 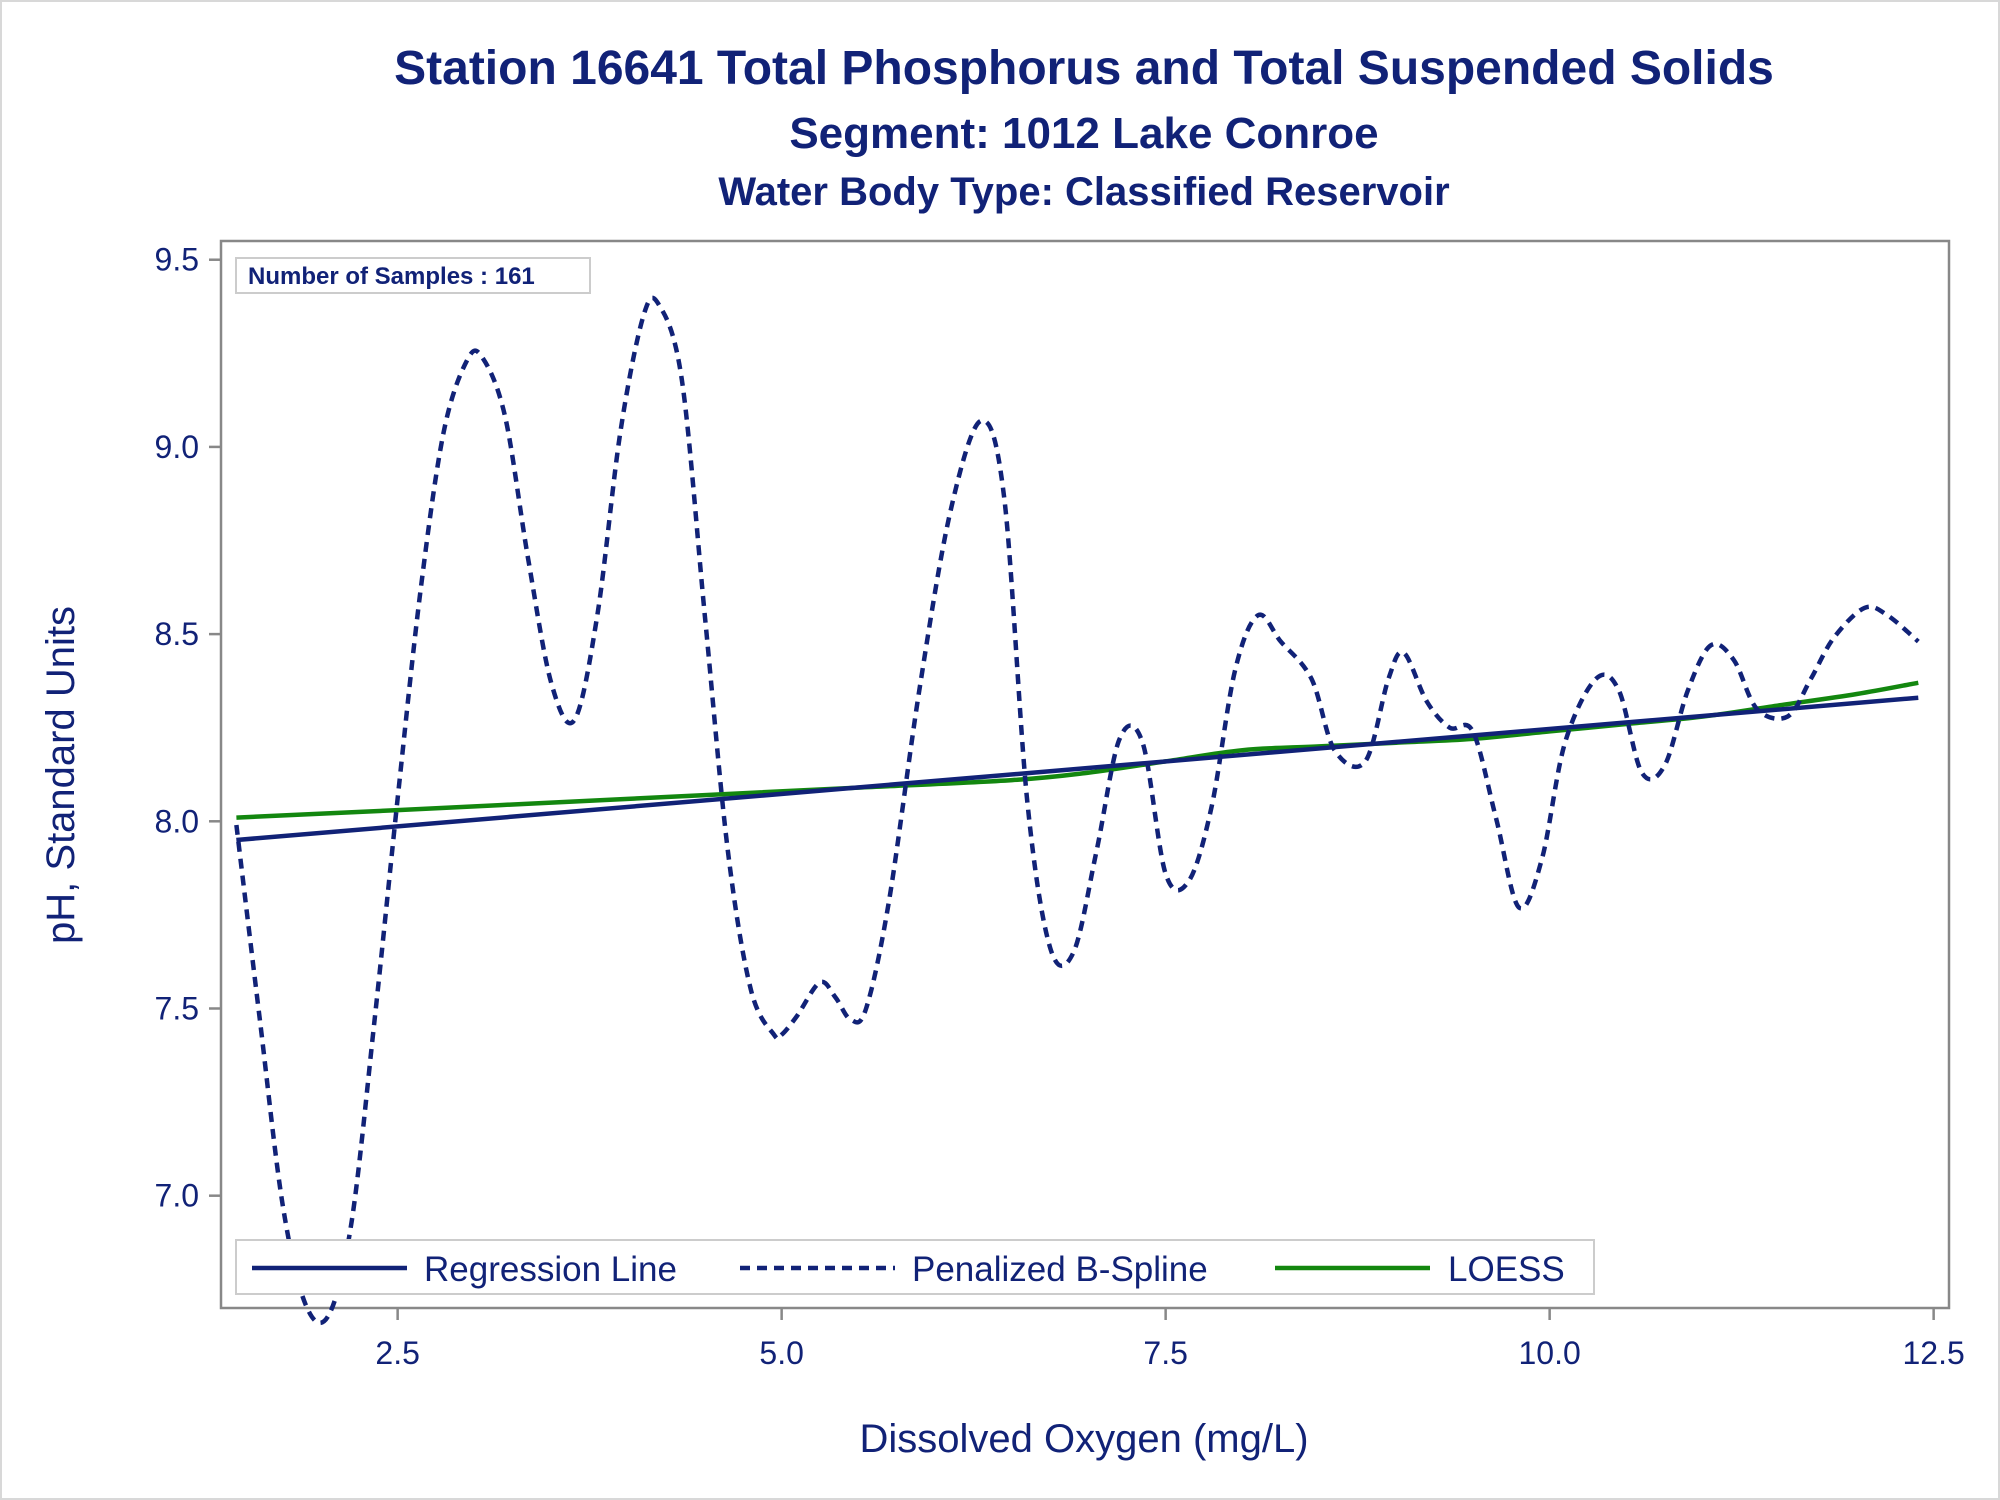 I want to click on sample-count-box: Number of Samples : 161, so click(x=413, y=275).